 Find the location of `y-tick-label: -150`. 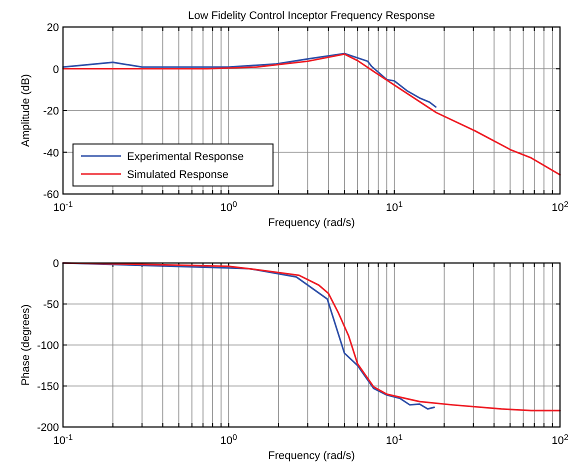

y-tick-label: -150 is located at coordinates (47, 387).